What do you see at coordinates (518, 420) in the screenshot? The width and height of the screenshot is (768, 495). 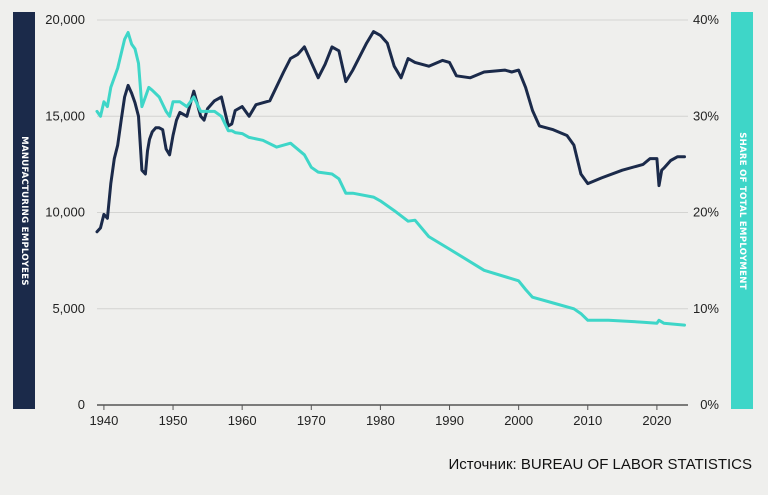 I see `x-tick-label: 2000` at bounding box center [518, 420].